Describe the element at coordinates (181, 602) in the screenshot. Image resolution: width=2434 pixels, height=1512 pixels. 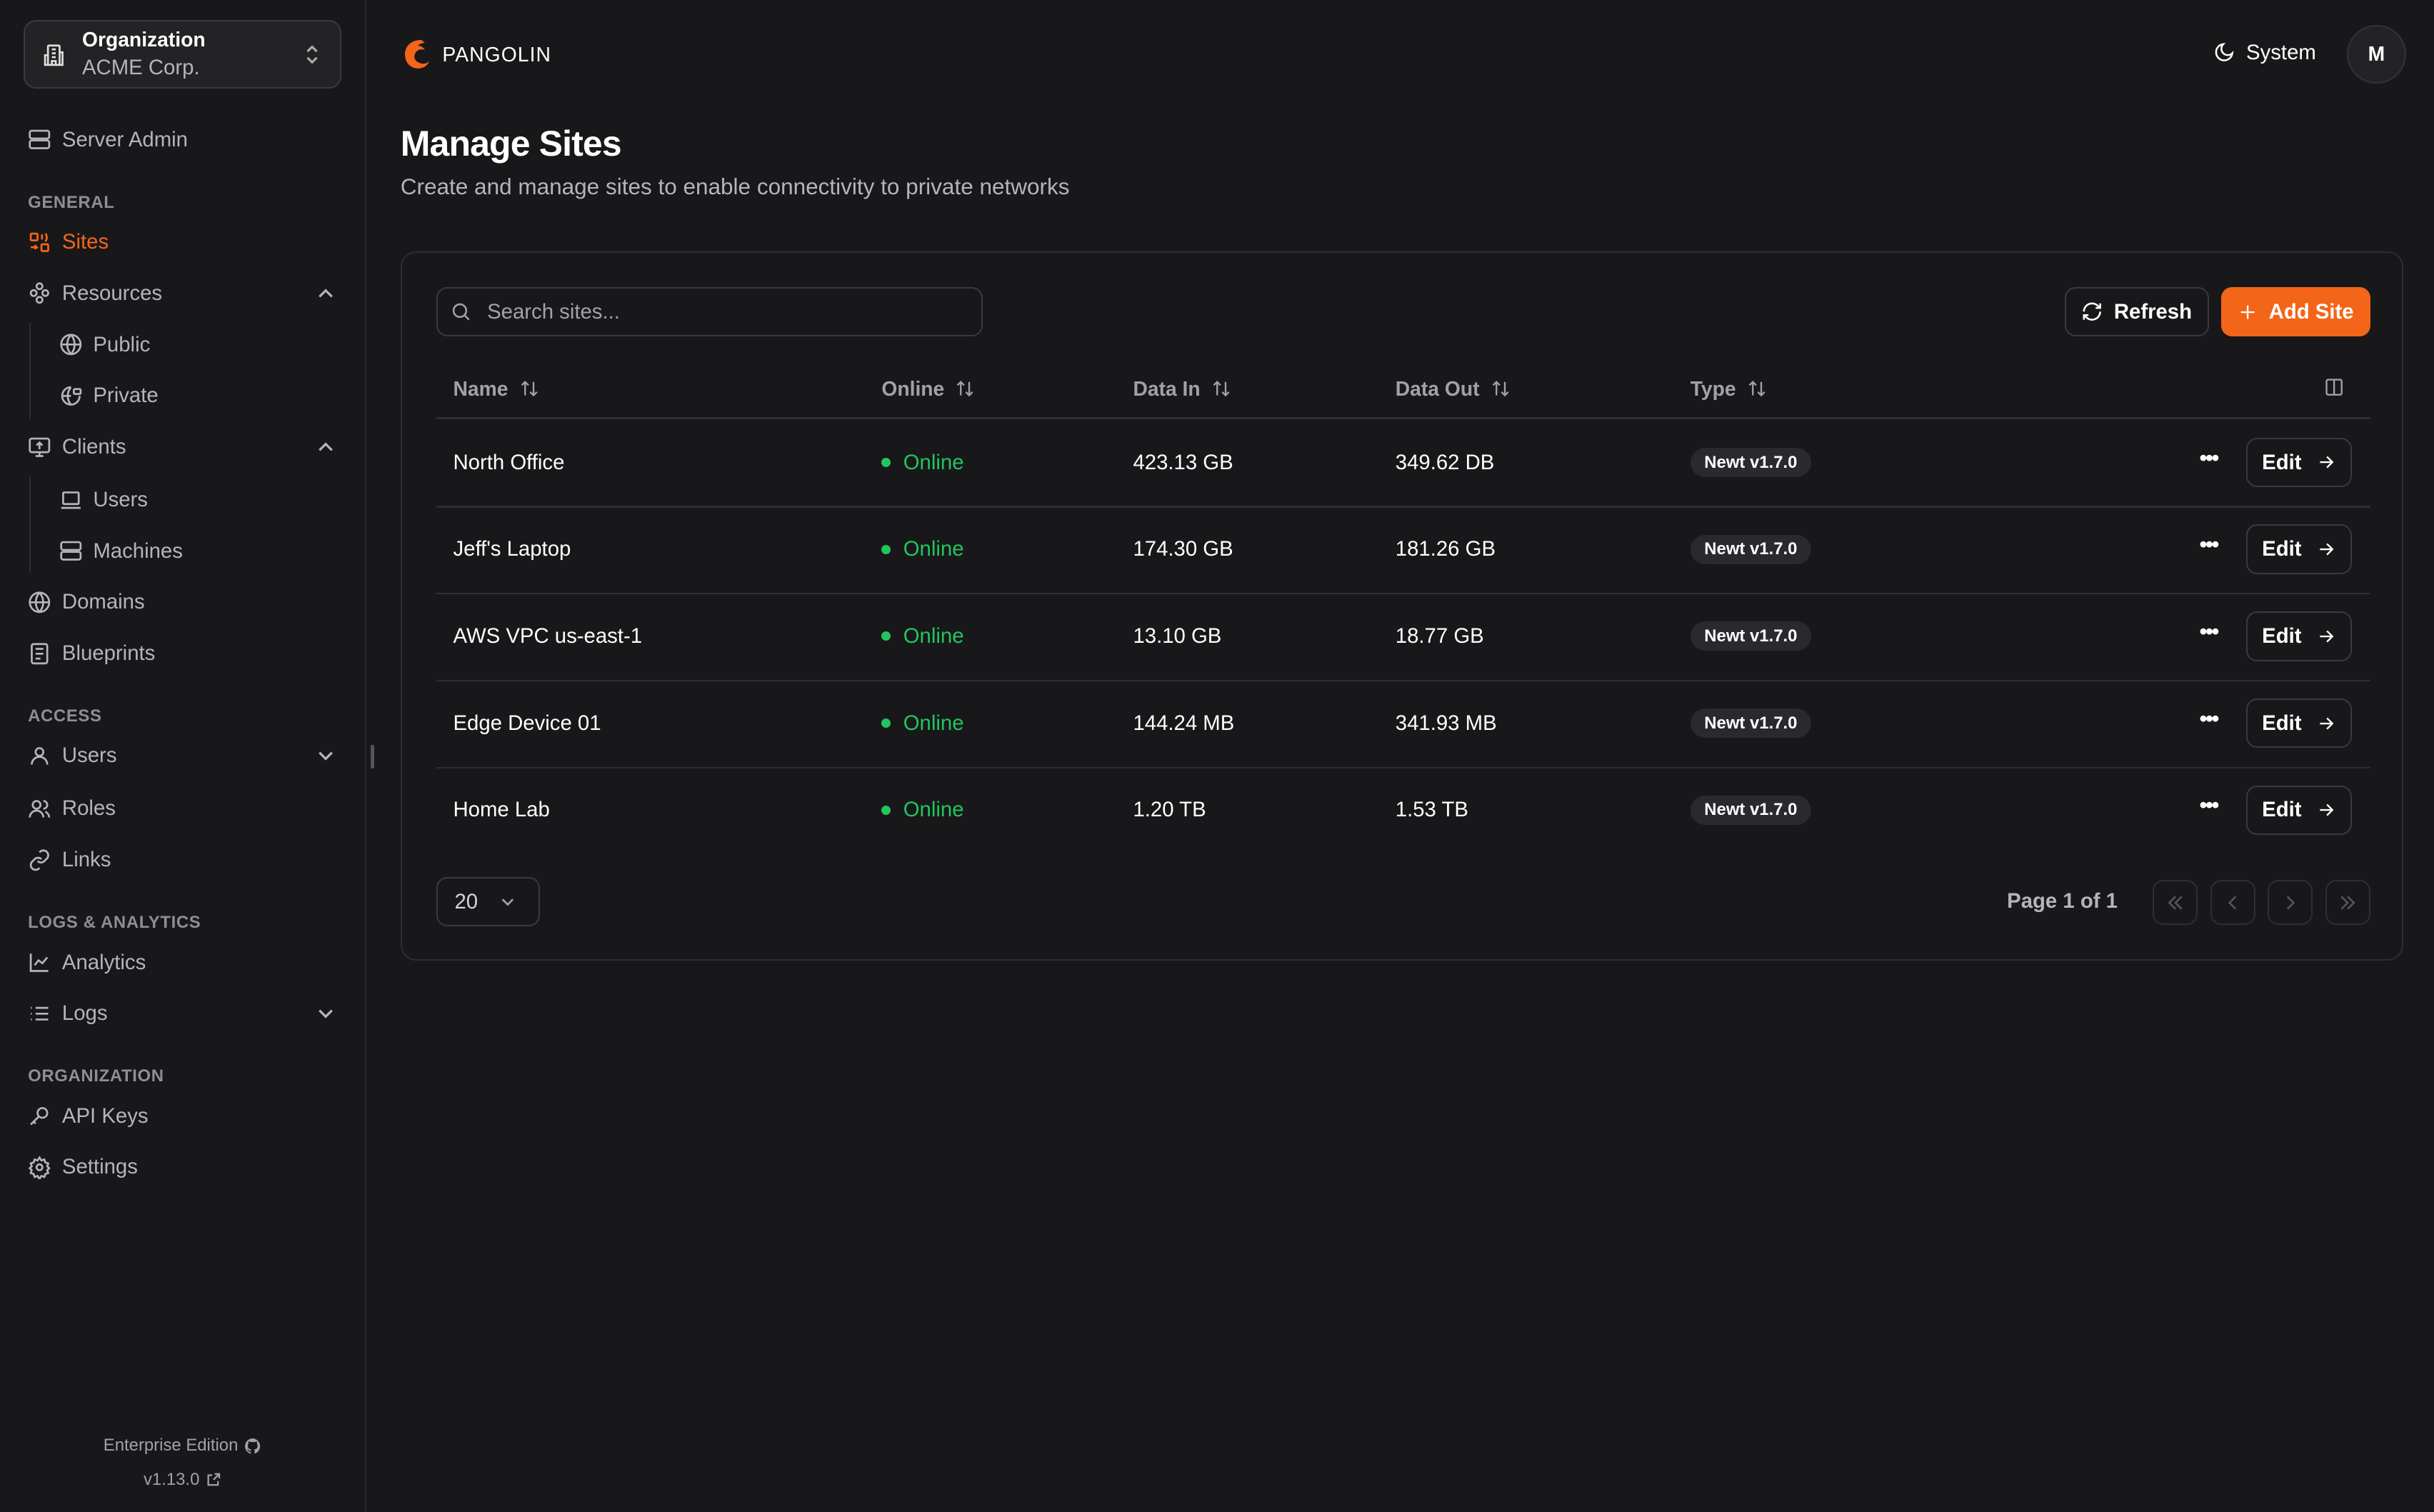
I see `sidebar-item-domains: Domains` at that location.